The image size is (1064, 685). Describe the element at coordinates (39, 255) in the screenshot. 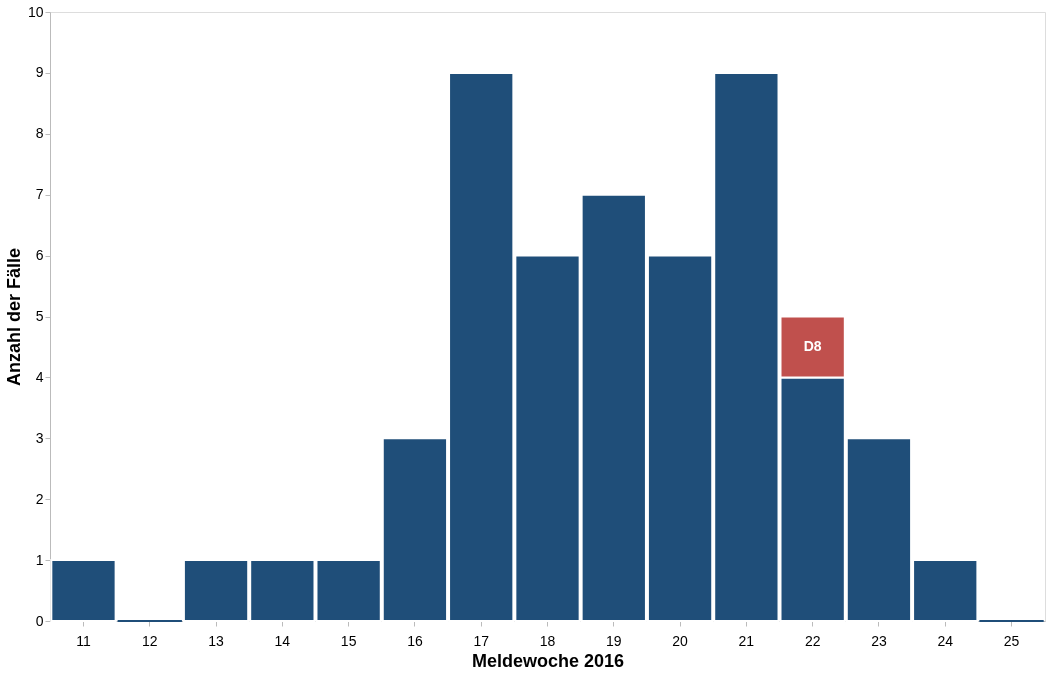

I see `y-tick-label: 6` at that location.